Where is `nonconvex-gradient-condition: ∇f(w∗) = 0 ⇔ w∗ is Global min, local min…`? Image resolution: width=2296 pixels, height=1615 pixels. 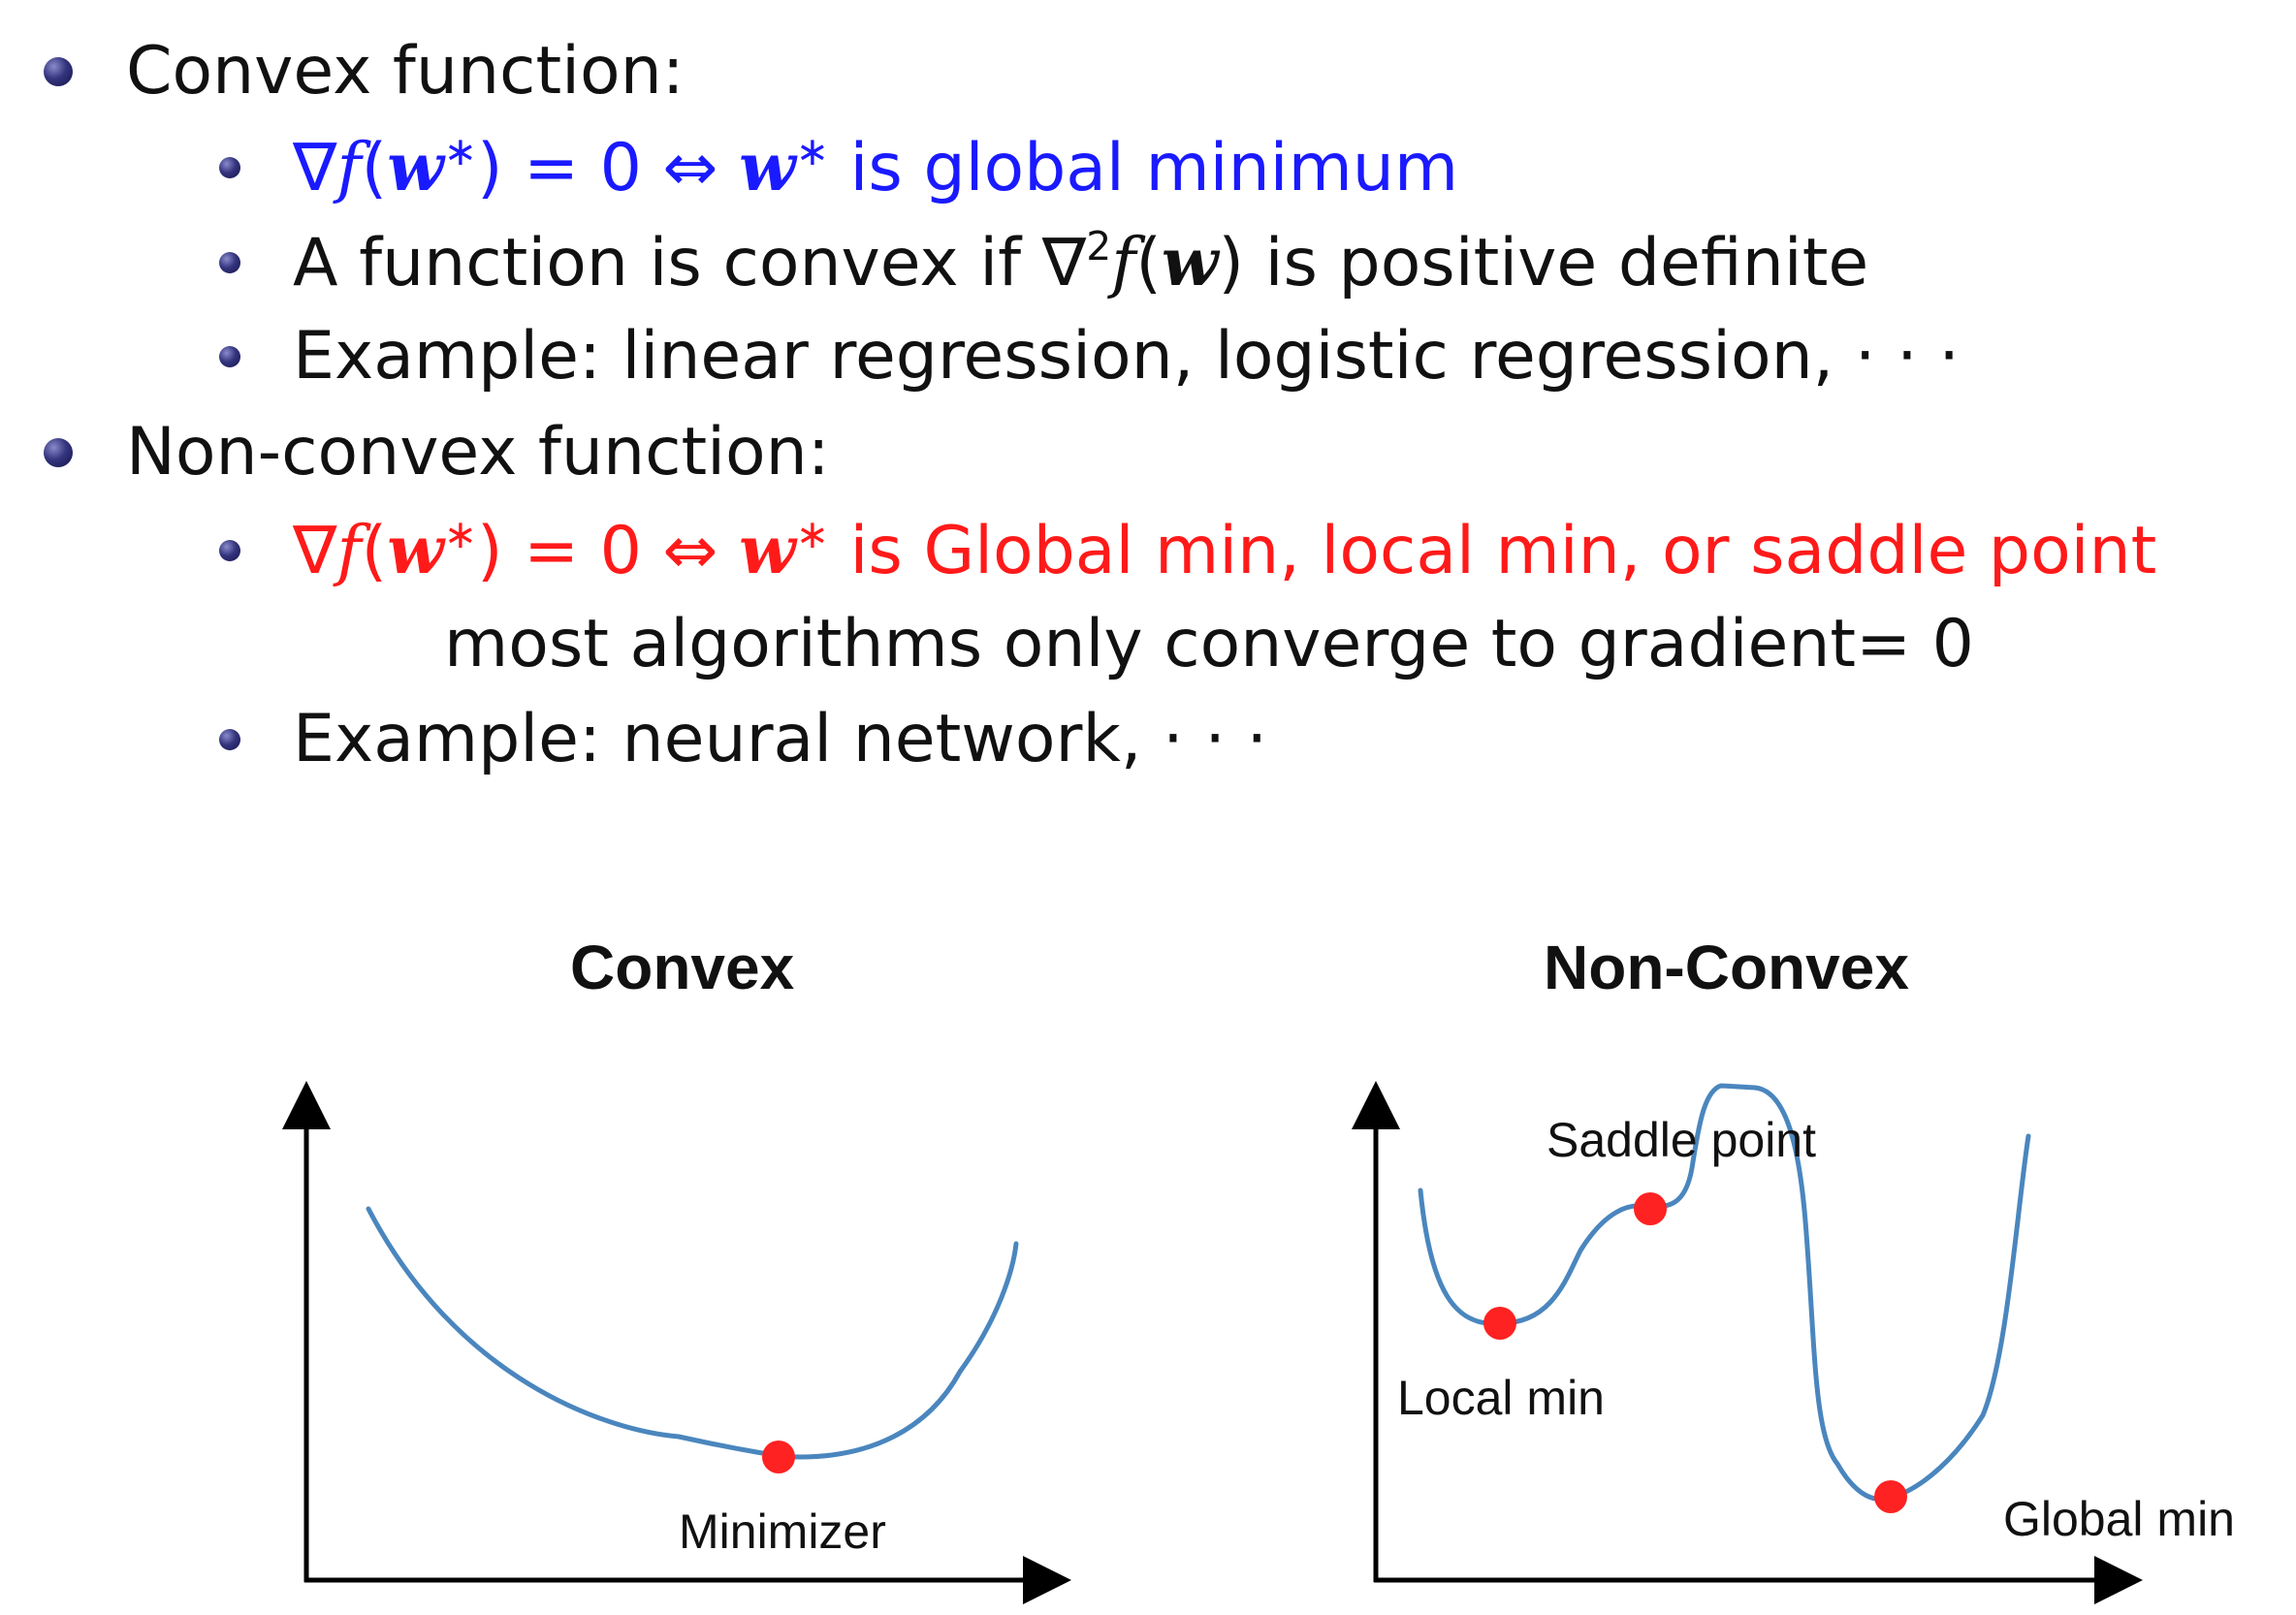 nonconvex-gradient-condition: ∇f(w∗) = 0 ⇔ w∗ is Global min, local min… is located at coordinates (1224, 551).